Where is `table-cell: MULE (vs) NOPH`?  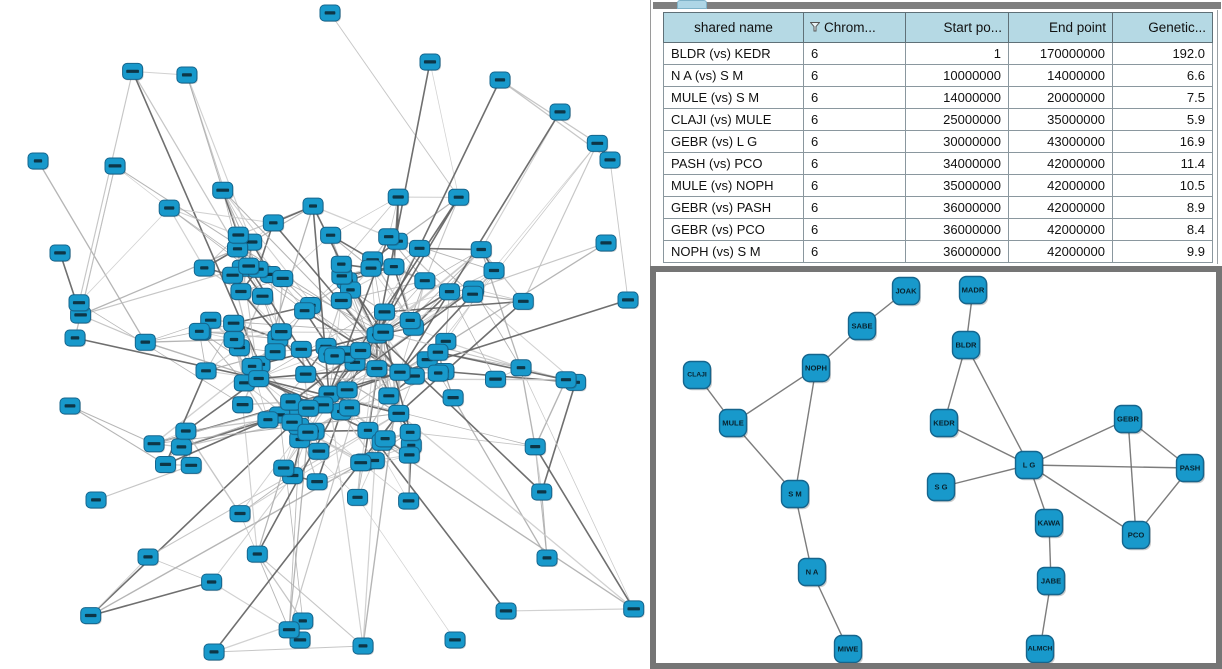 table-cell: MULE (vs) NOPH is located at coordinates (733, 185).